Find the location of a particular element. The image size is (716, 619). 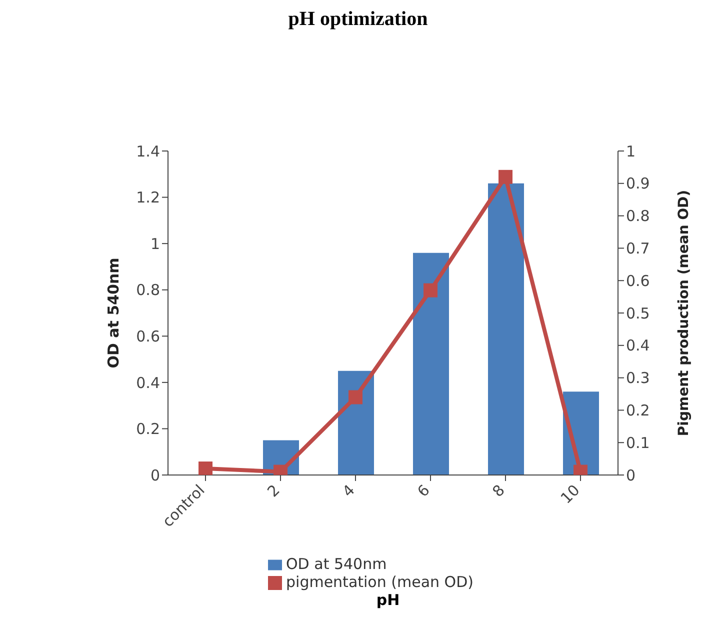

x-tick-label: 8 is located at coordinates (498, 491).